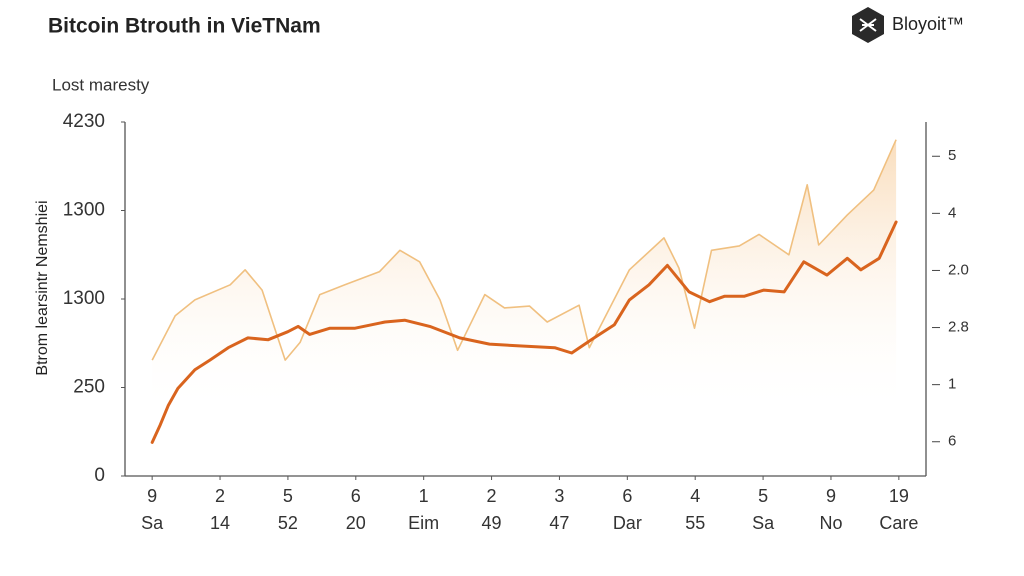  Describe the element at coordinates (42, 287) in the screenshot. I see `y-axis-label: Btrom learsintr Nemshiei` at that location.